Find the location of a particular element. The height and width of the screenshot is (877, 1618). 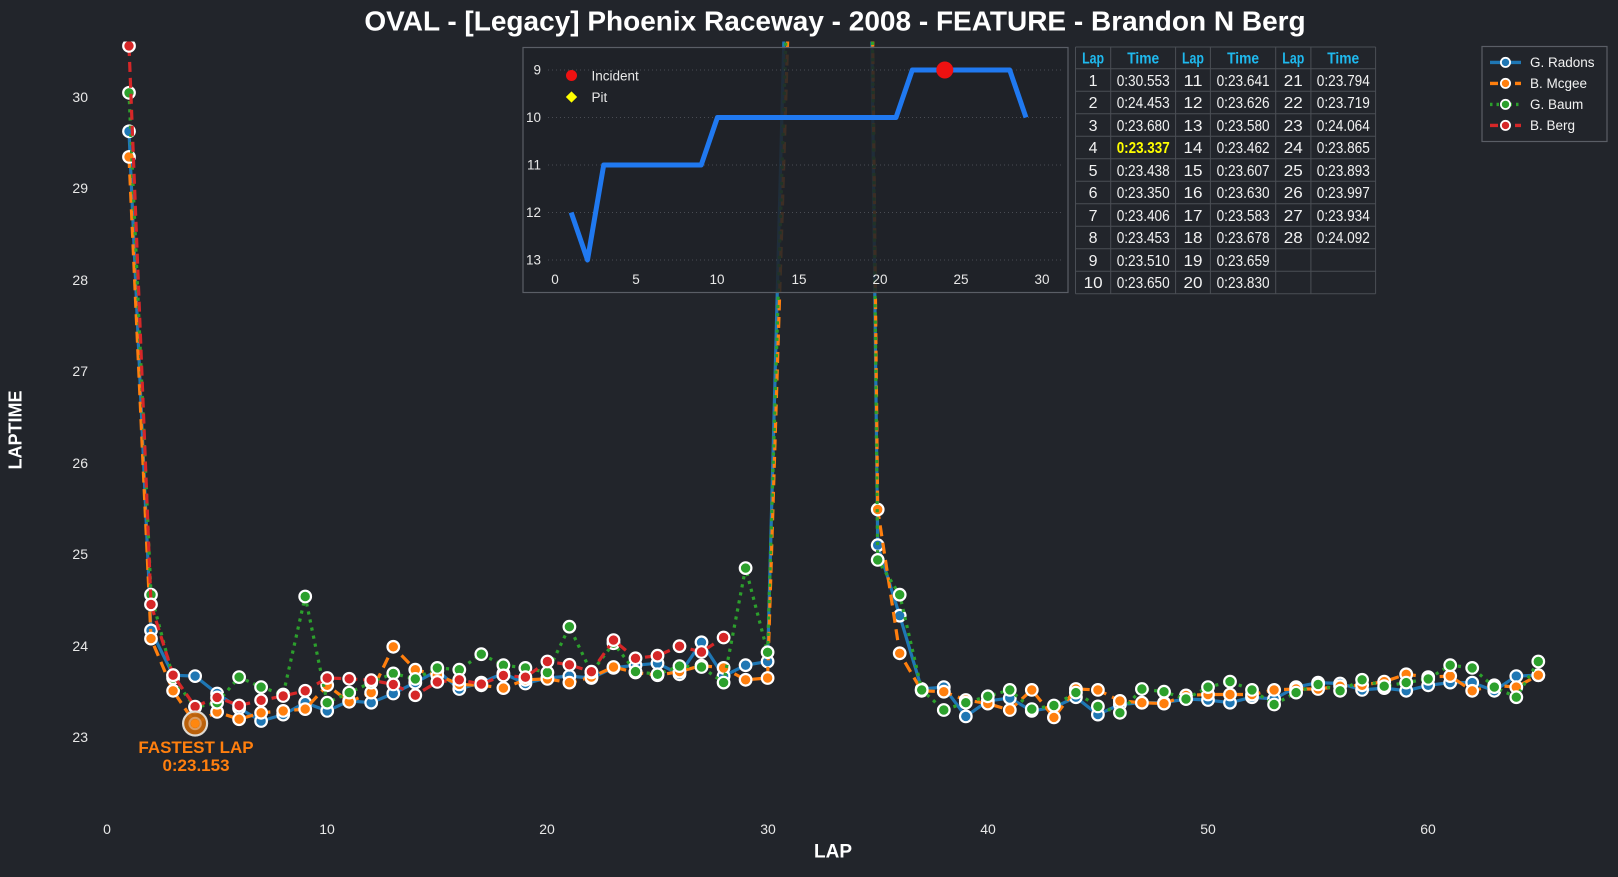

svg-text: 18 is located at coordinates (1193, 238).